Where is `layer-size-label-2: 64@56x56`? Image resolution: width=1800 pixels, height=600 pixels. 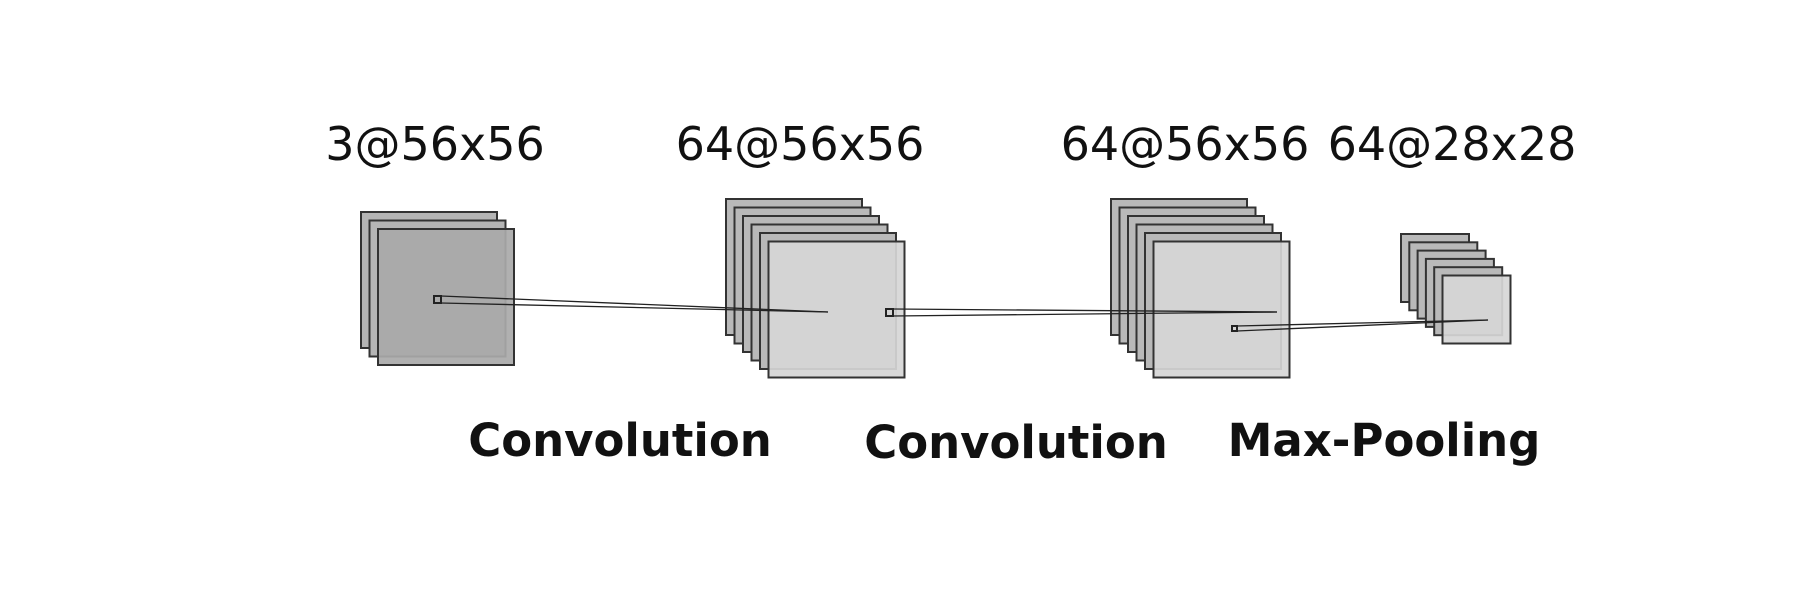
layer-size-label-2: 64@56x56 is located at coordinates (800, 144).